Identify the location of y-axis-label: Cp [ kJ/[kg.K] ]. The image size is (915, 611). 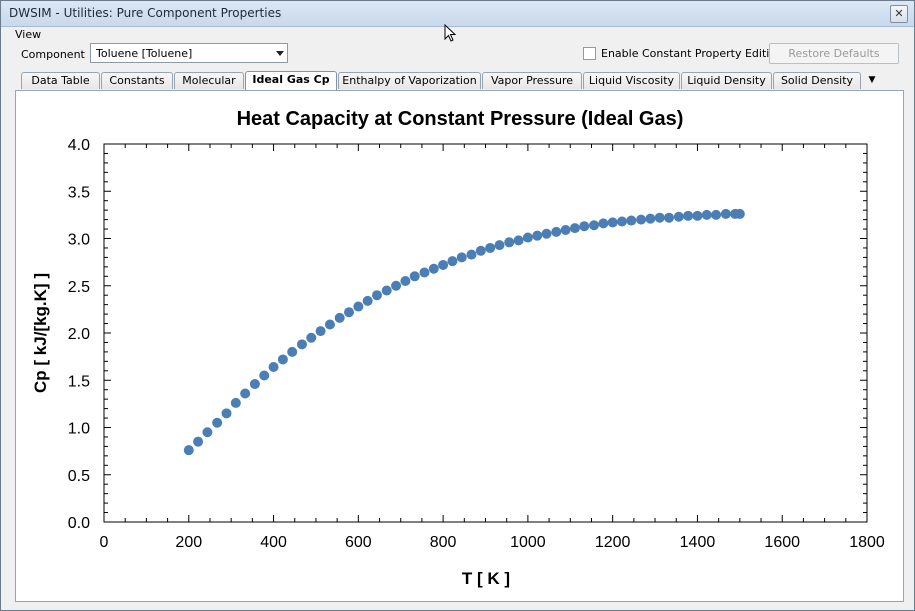
(40, 333).